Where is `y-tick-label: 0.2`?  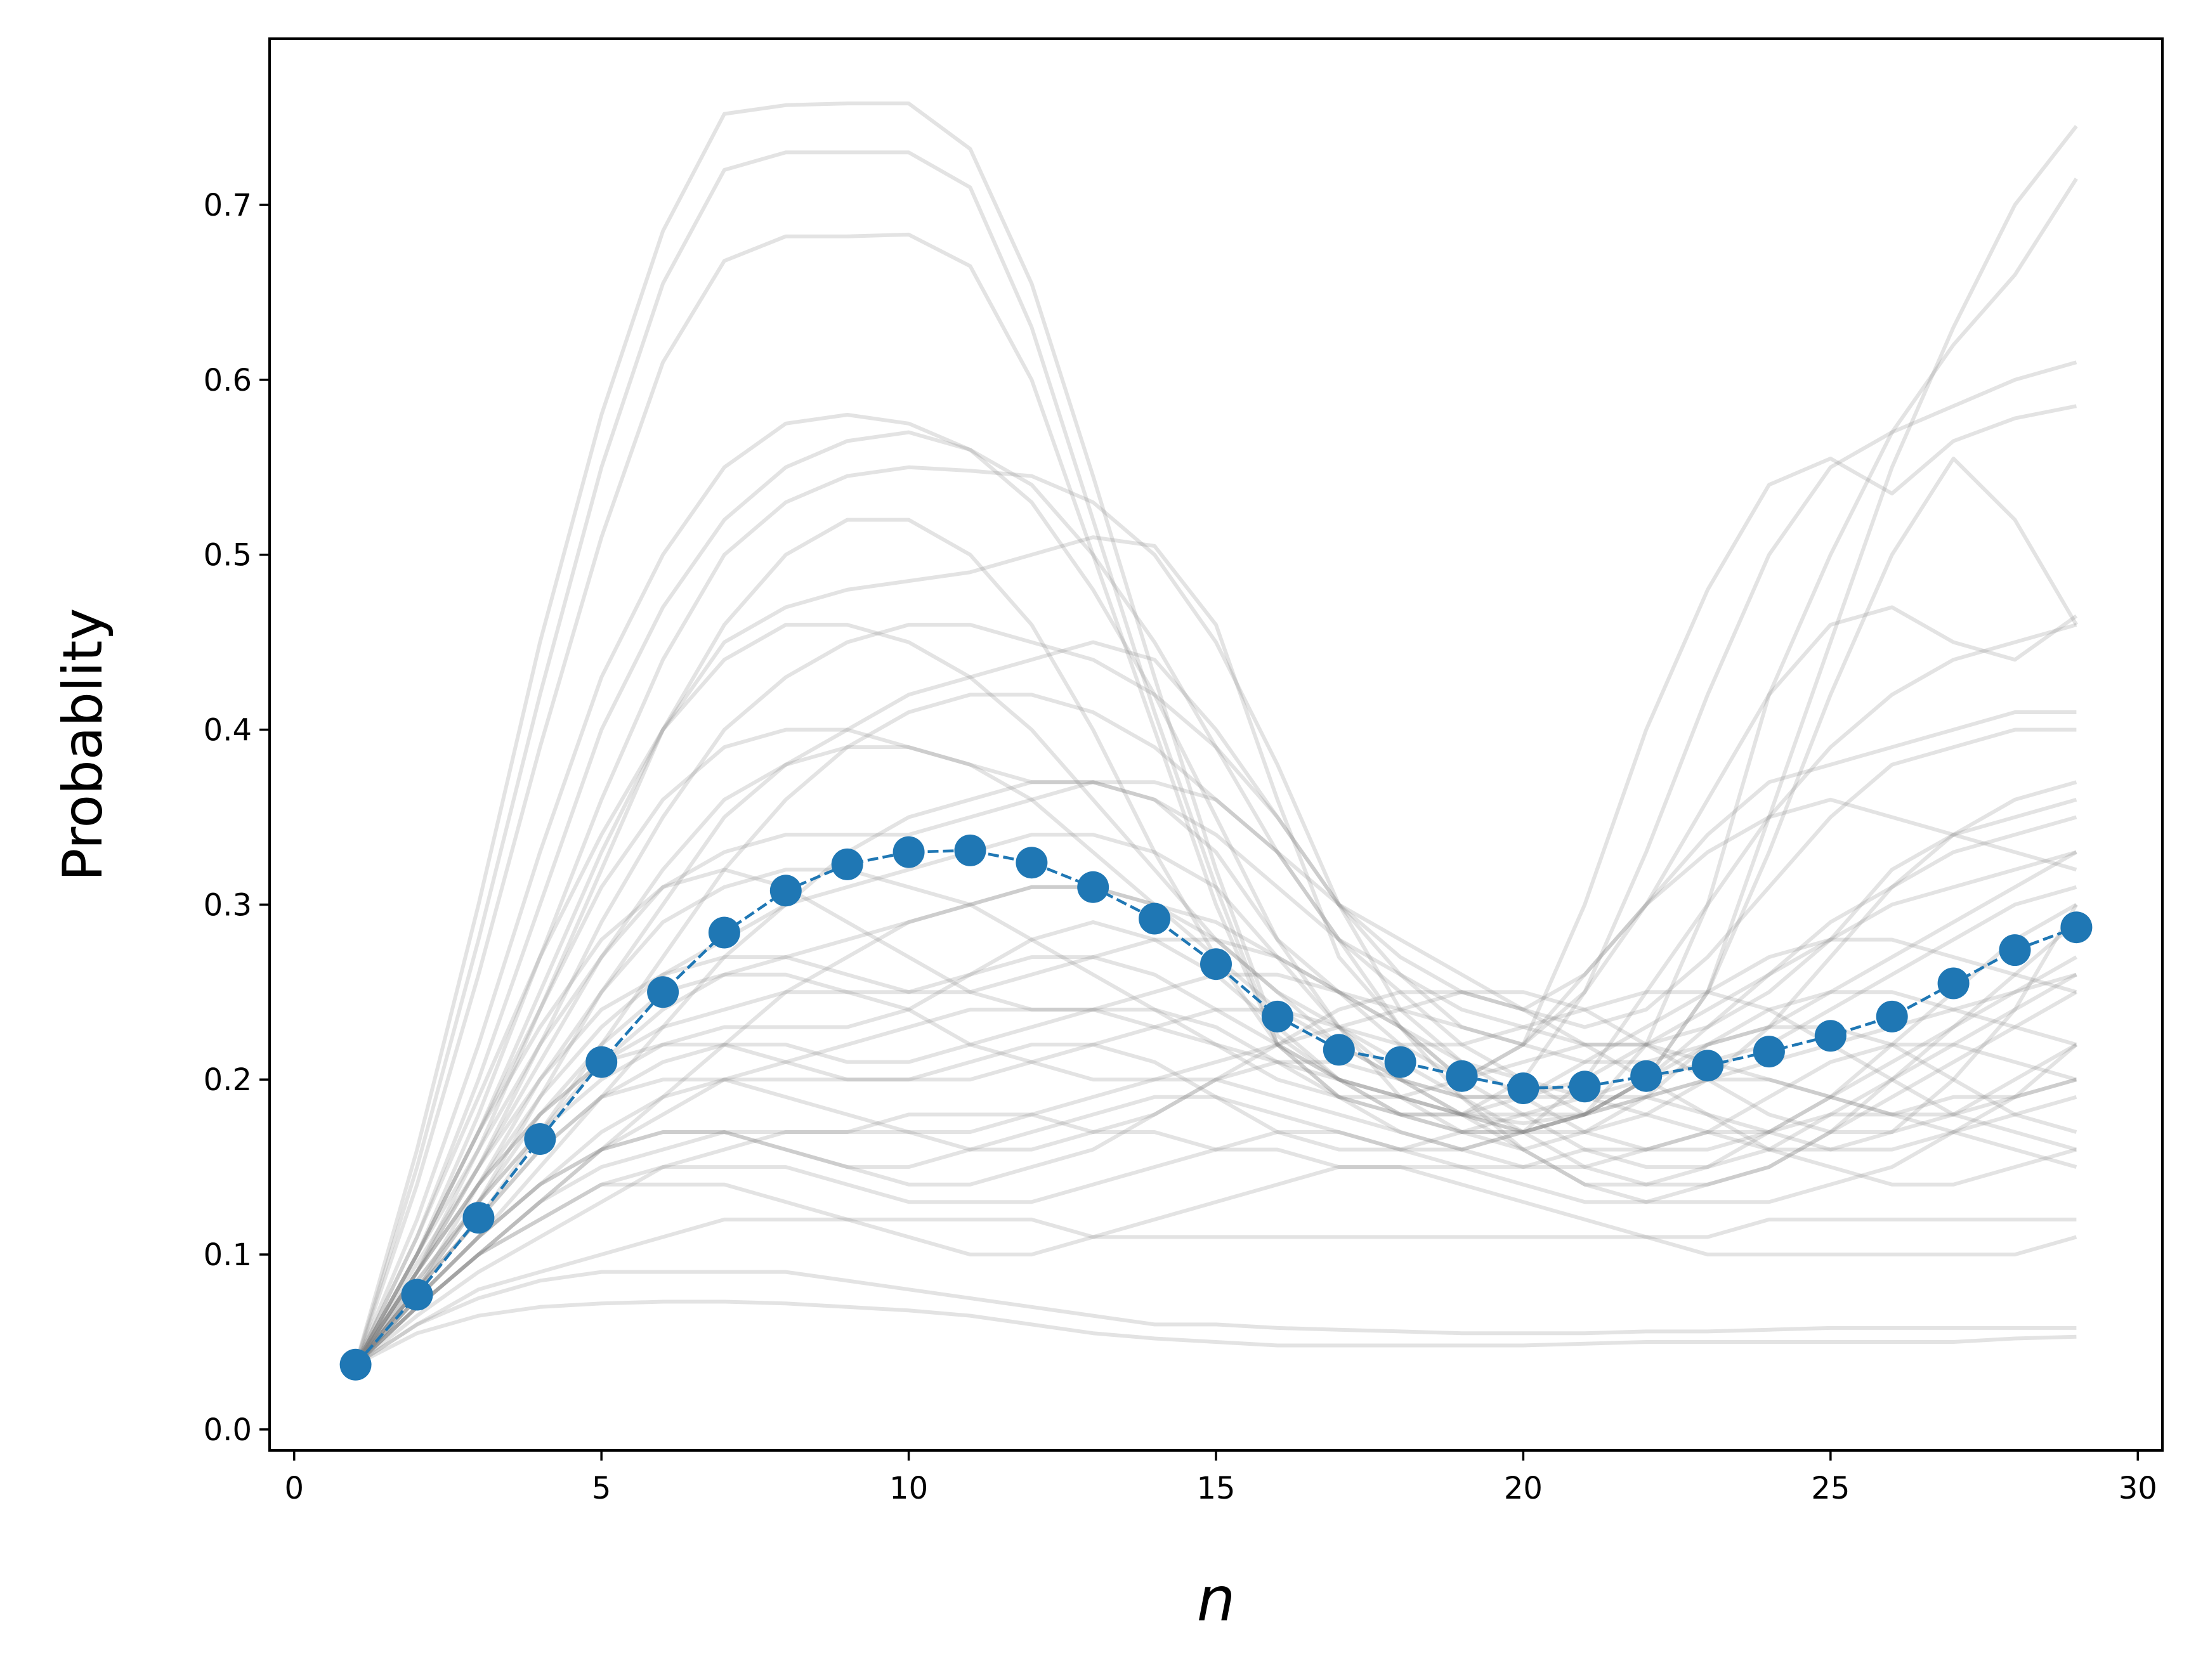
y-tick-label: 0.2 is located at coordinates (228, 1080).